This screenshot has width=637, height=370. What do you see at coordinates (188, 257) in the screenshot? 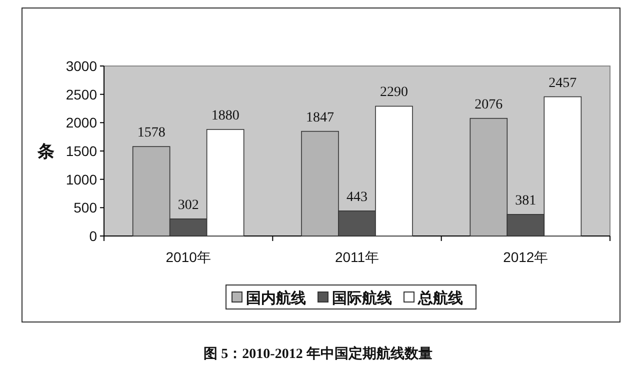
I see `x-tick-label: 2010年` at bounding box center [188, 257].